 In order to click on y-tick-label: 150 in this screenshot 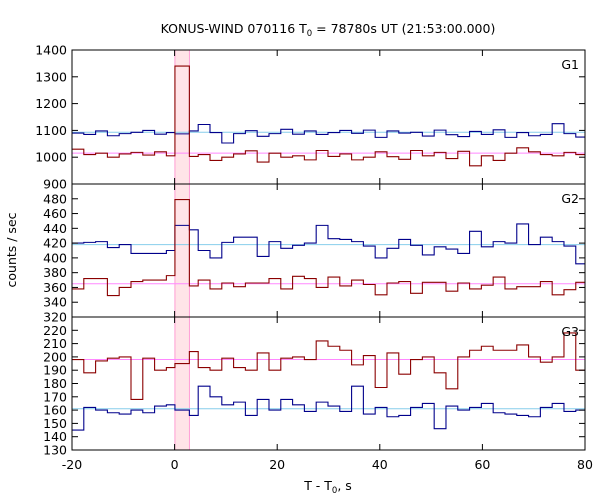, I will do `click(55, 423)`.